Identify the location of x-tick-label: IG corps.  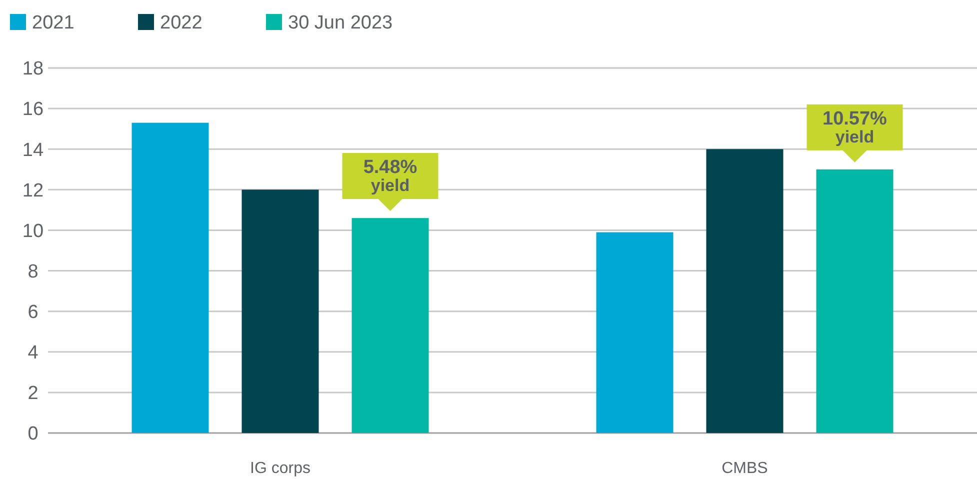
(280, 468).